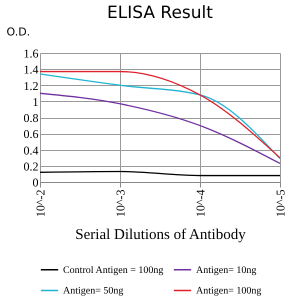  Describe the element at coordinates (226, 270) in the screenshot. I see `legend-label: Antigen= 10ng` at that location.